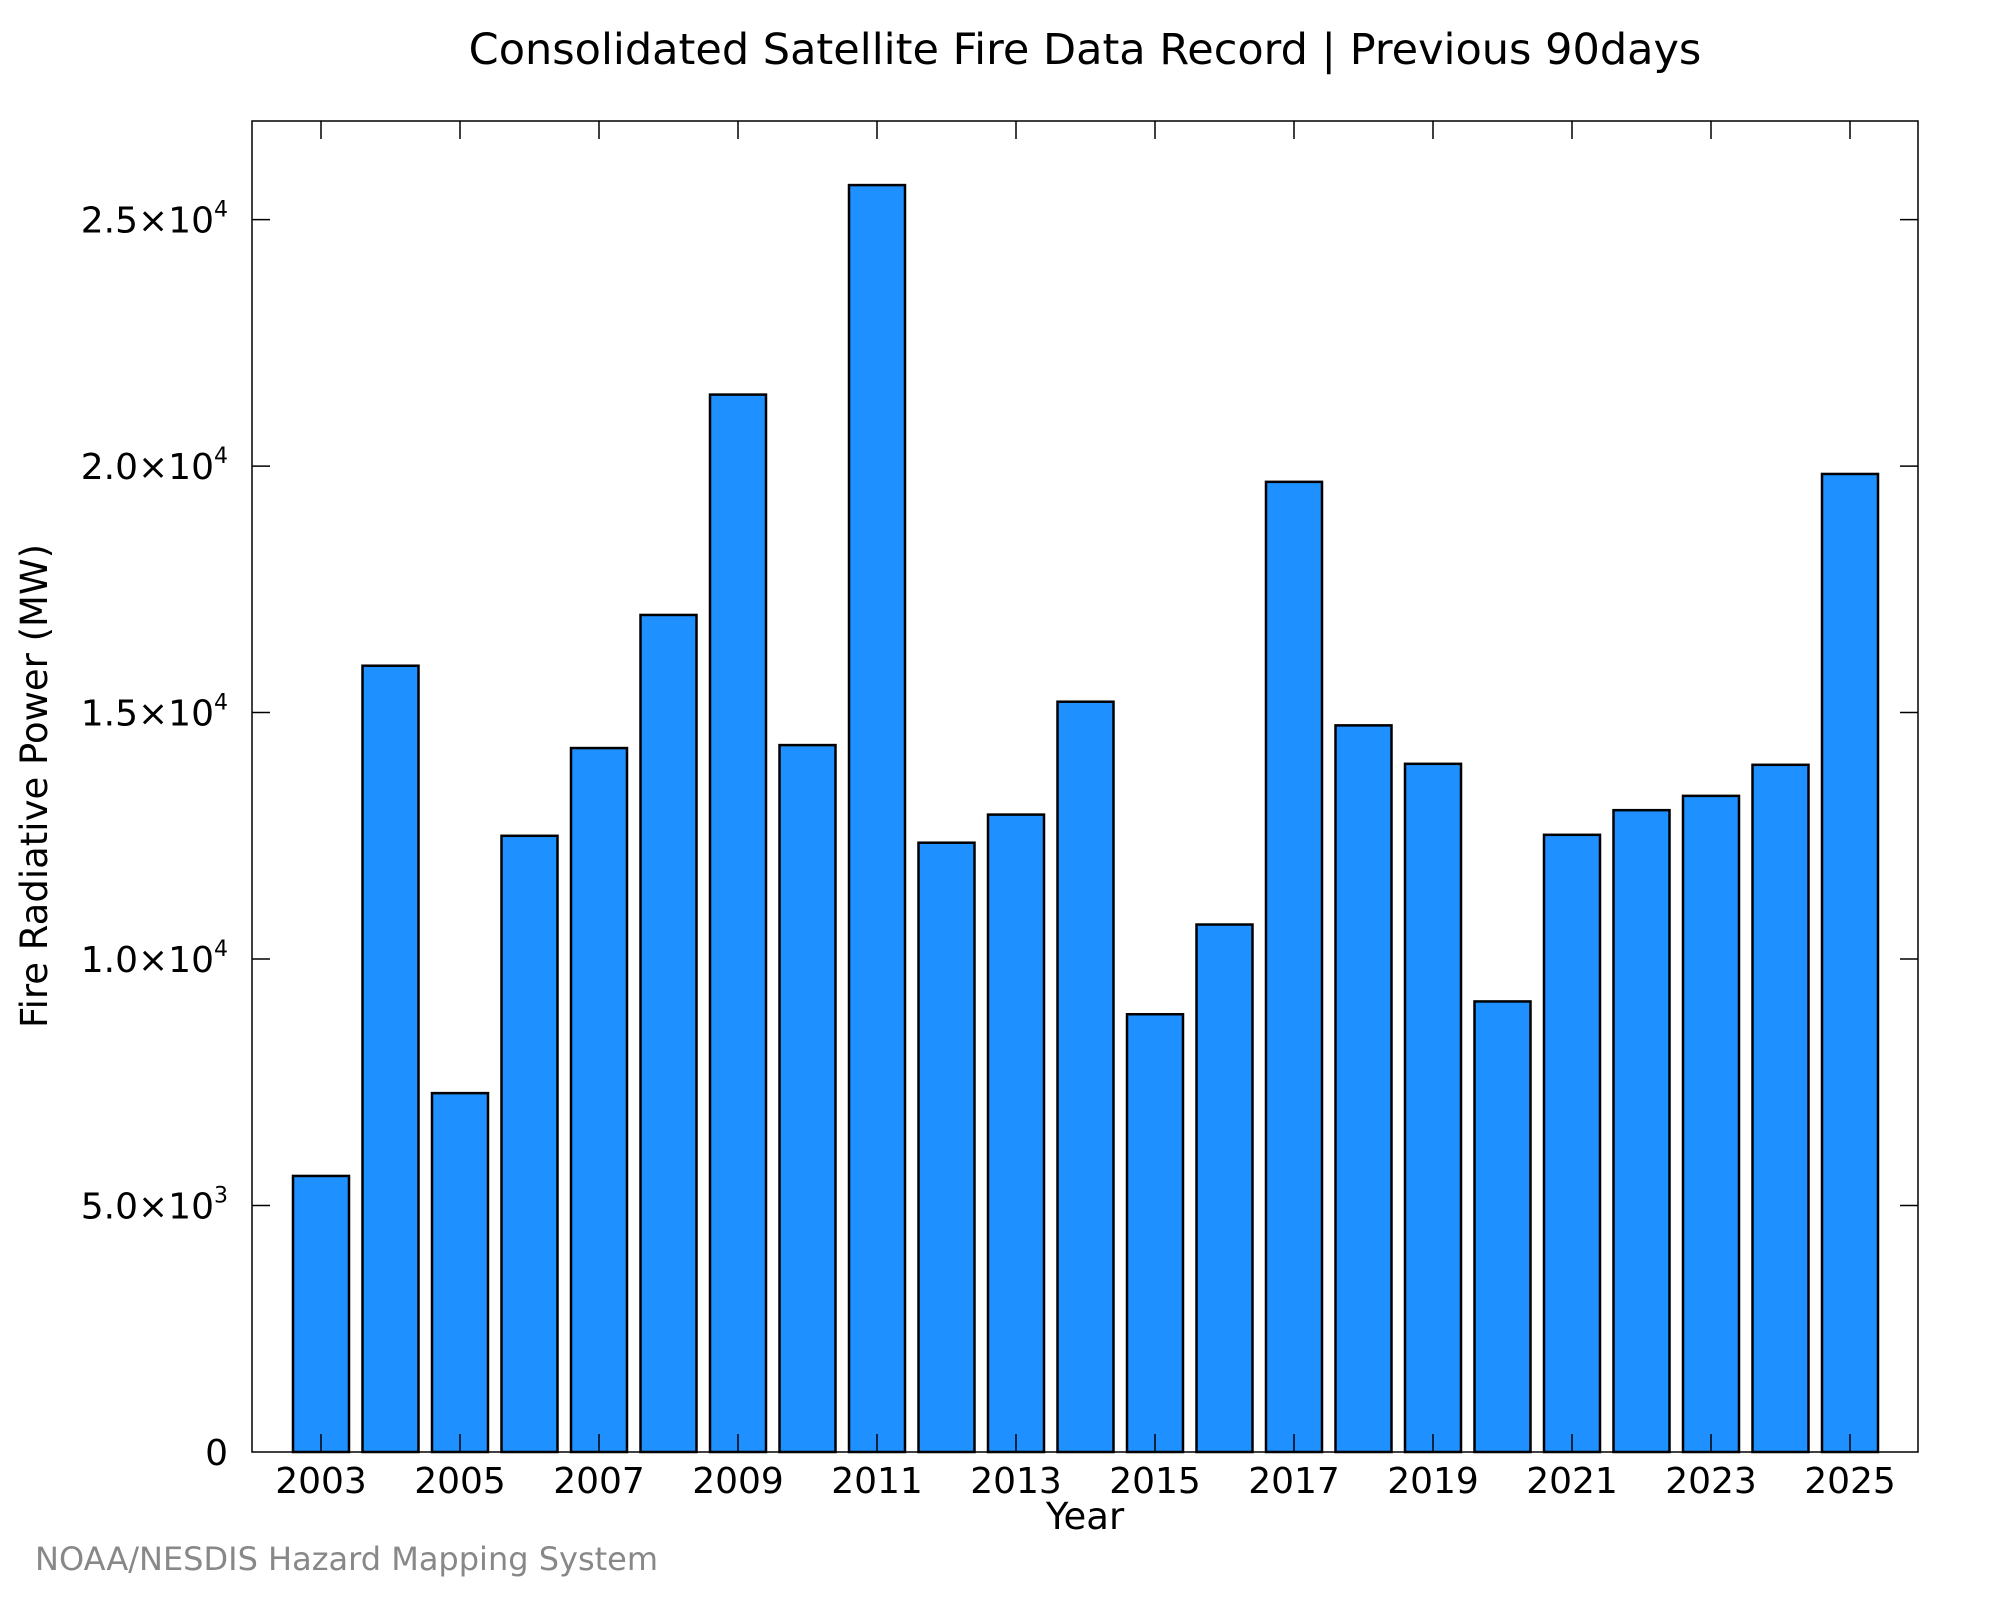 The width and height of the screenshot is (2000, 1600). I want to click on bar-2004, so click(390, 1059).